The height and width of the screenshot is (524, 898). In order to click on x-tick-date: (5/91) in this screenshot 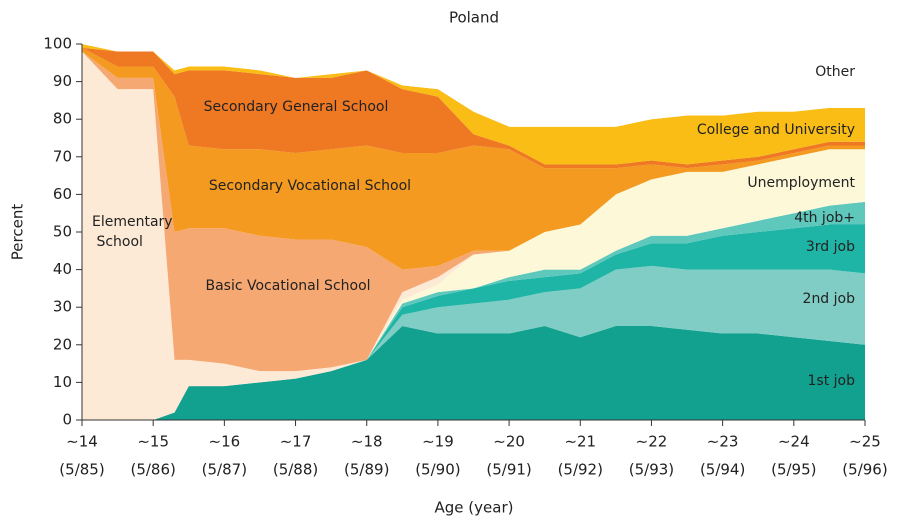, I will do `click(508, 470)`.